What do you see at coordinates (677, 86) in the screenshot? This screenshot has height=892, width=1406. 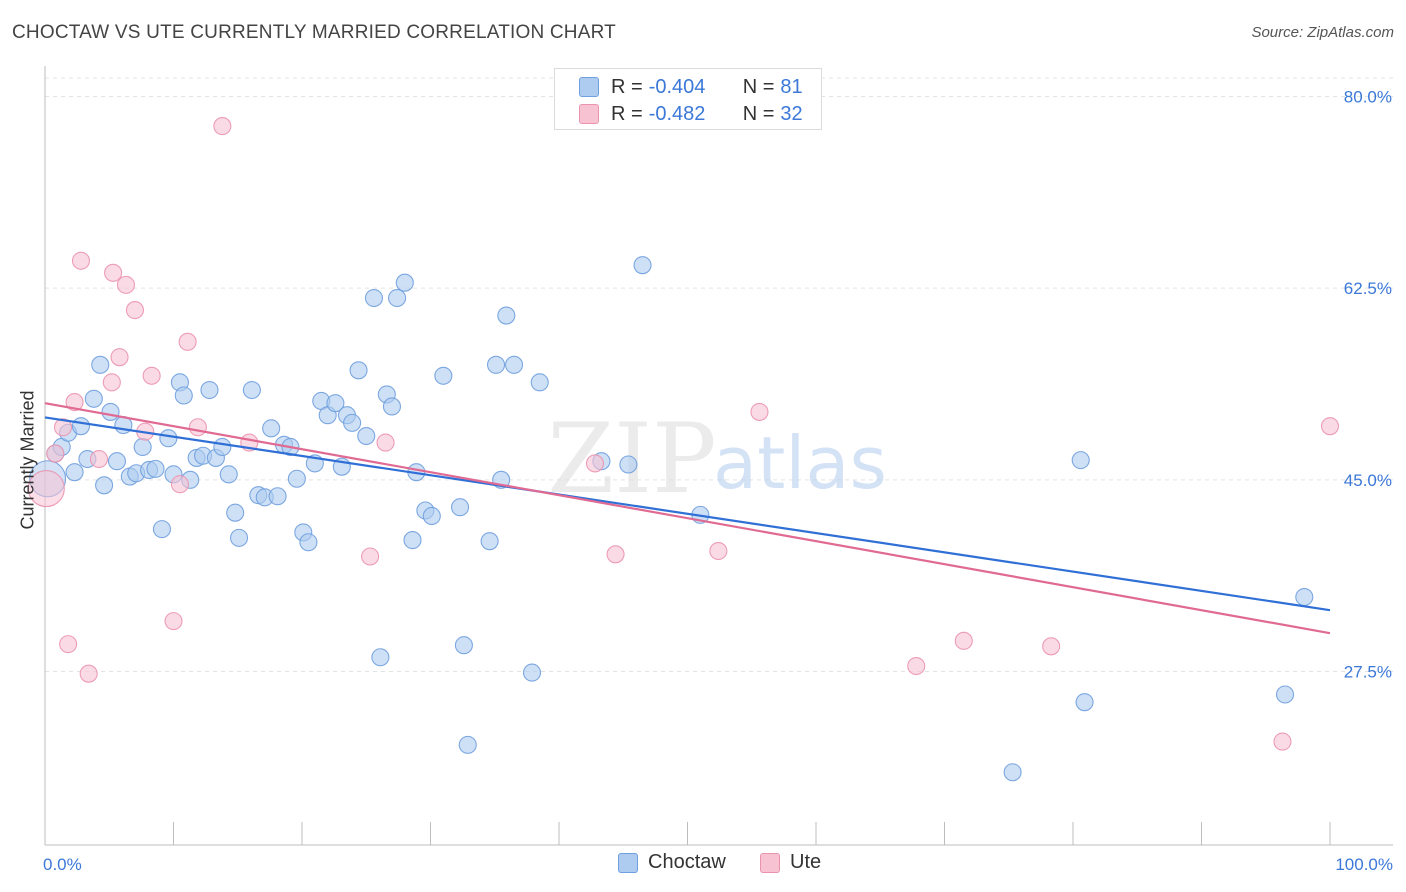 I see `legend-r-value: -0.404` at bounding box center [677, 86].